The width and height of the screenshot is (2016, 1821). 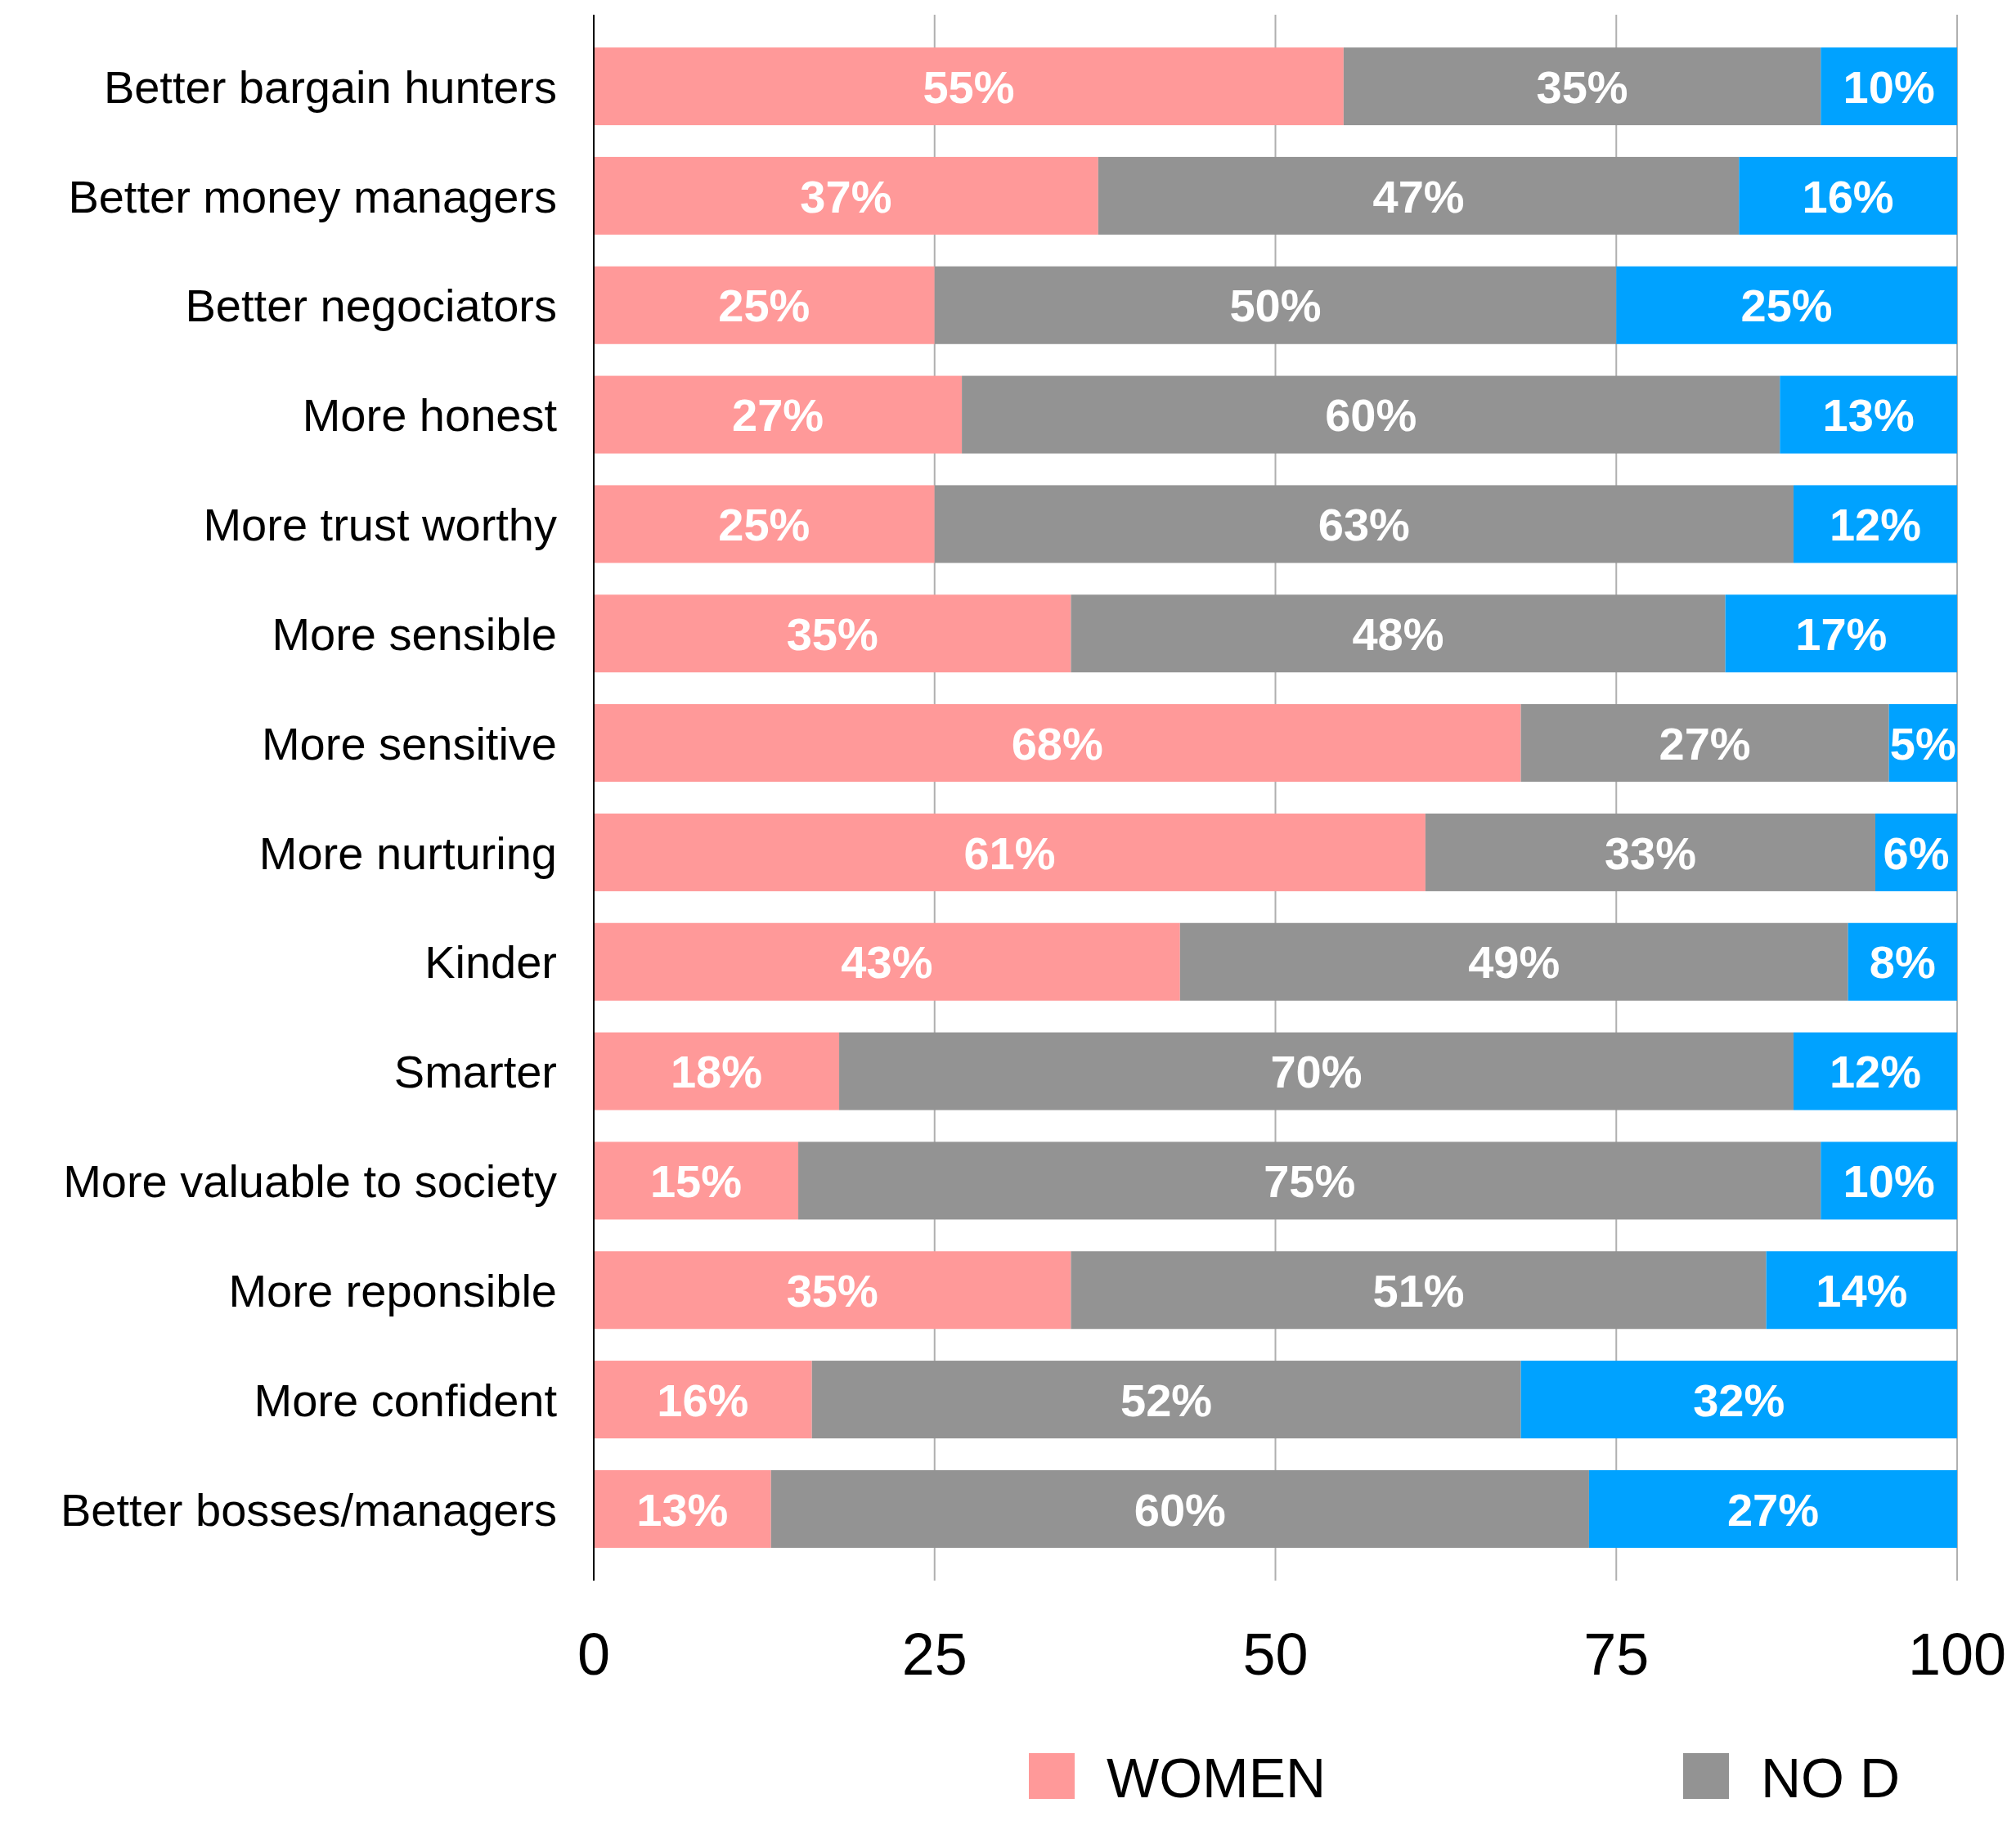 I want to click on y-tick-label: More trust worthy, so click(x=380, y=525).